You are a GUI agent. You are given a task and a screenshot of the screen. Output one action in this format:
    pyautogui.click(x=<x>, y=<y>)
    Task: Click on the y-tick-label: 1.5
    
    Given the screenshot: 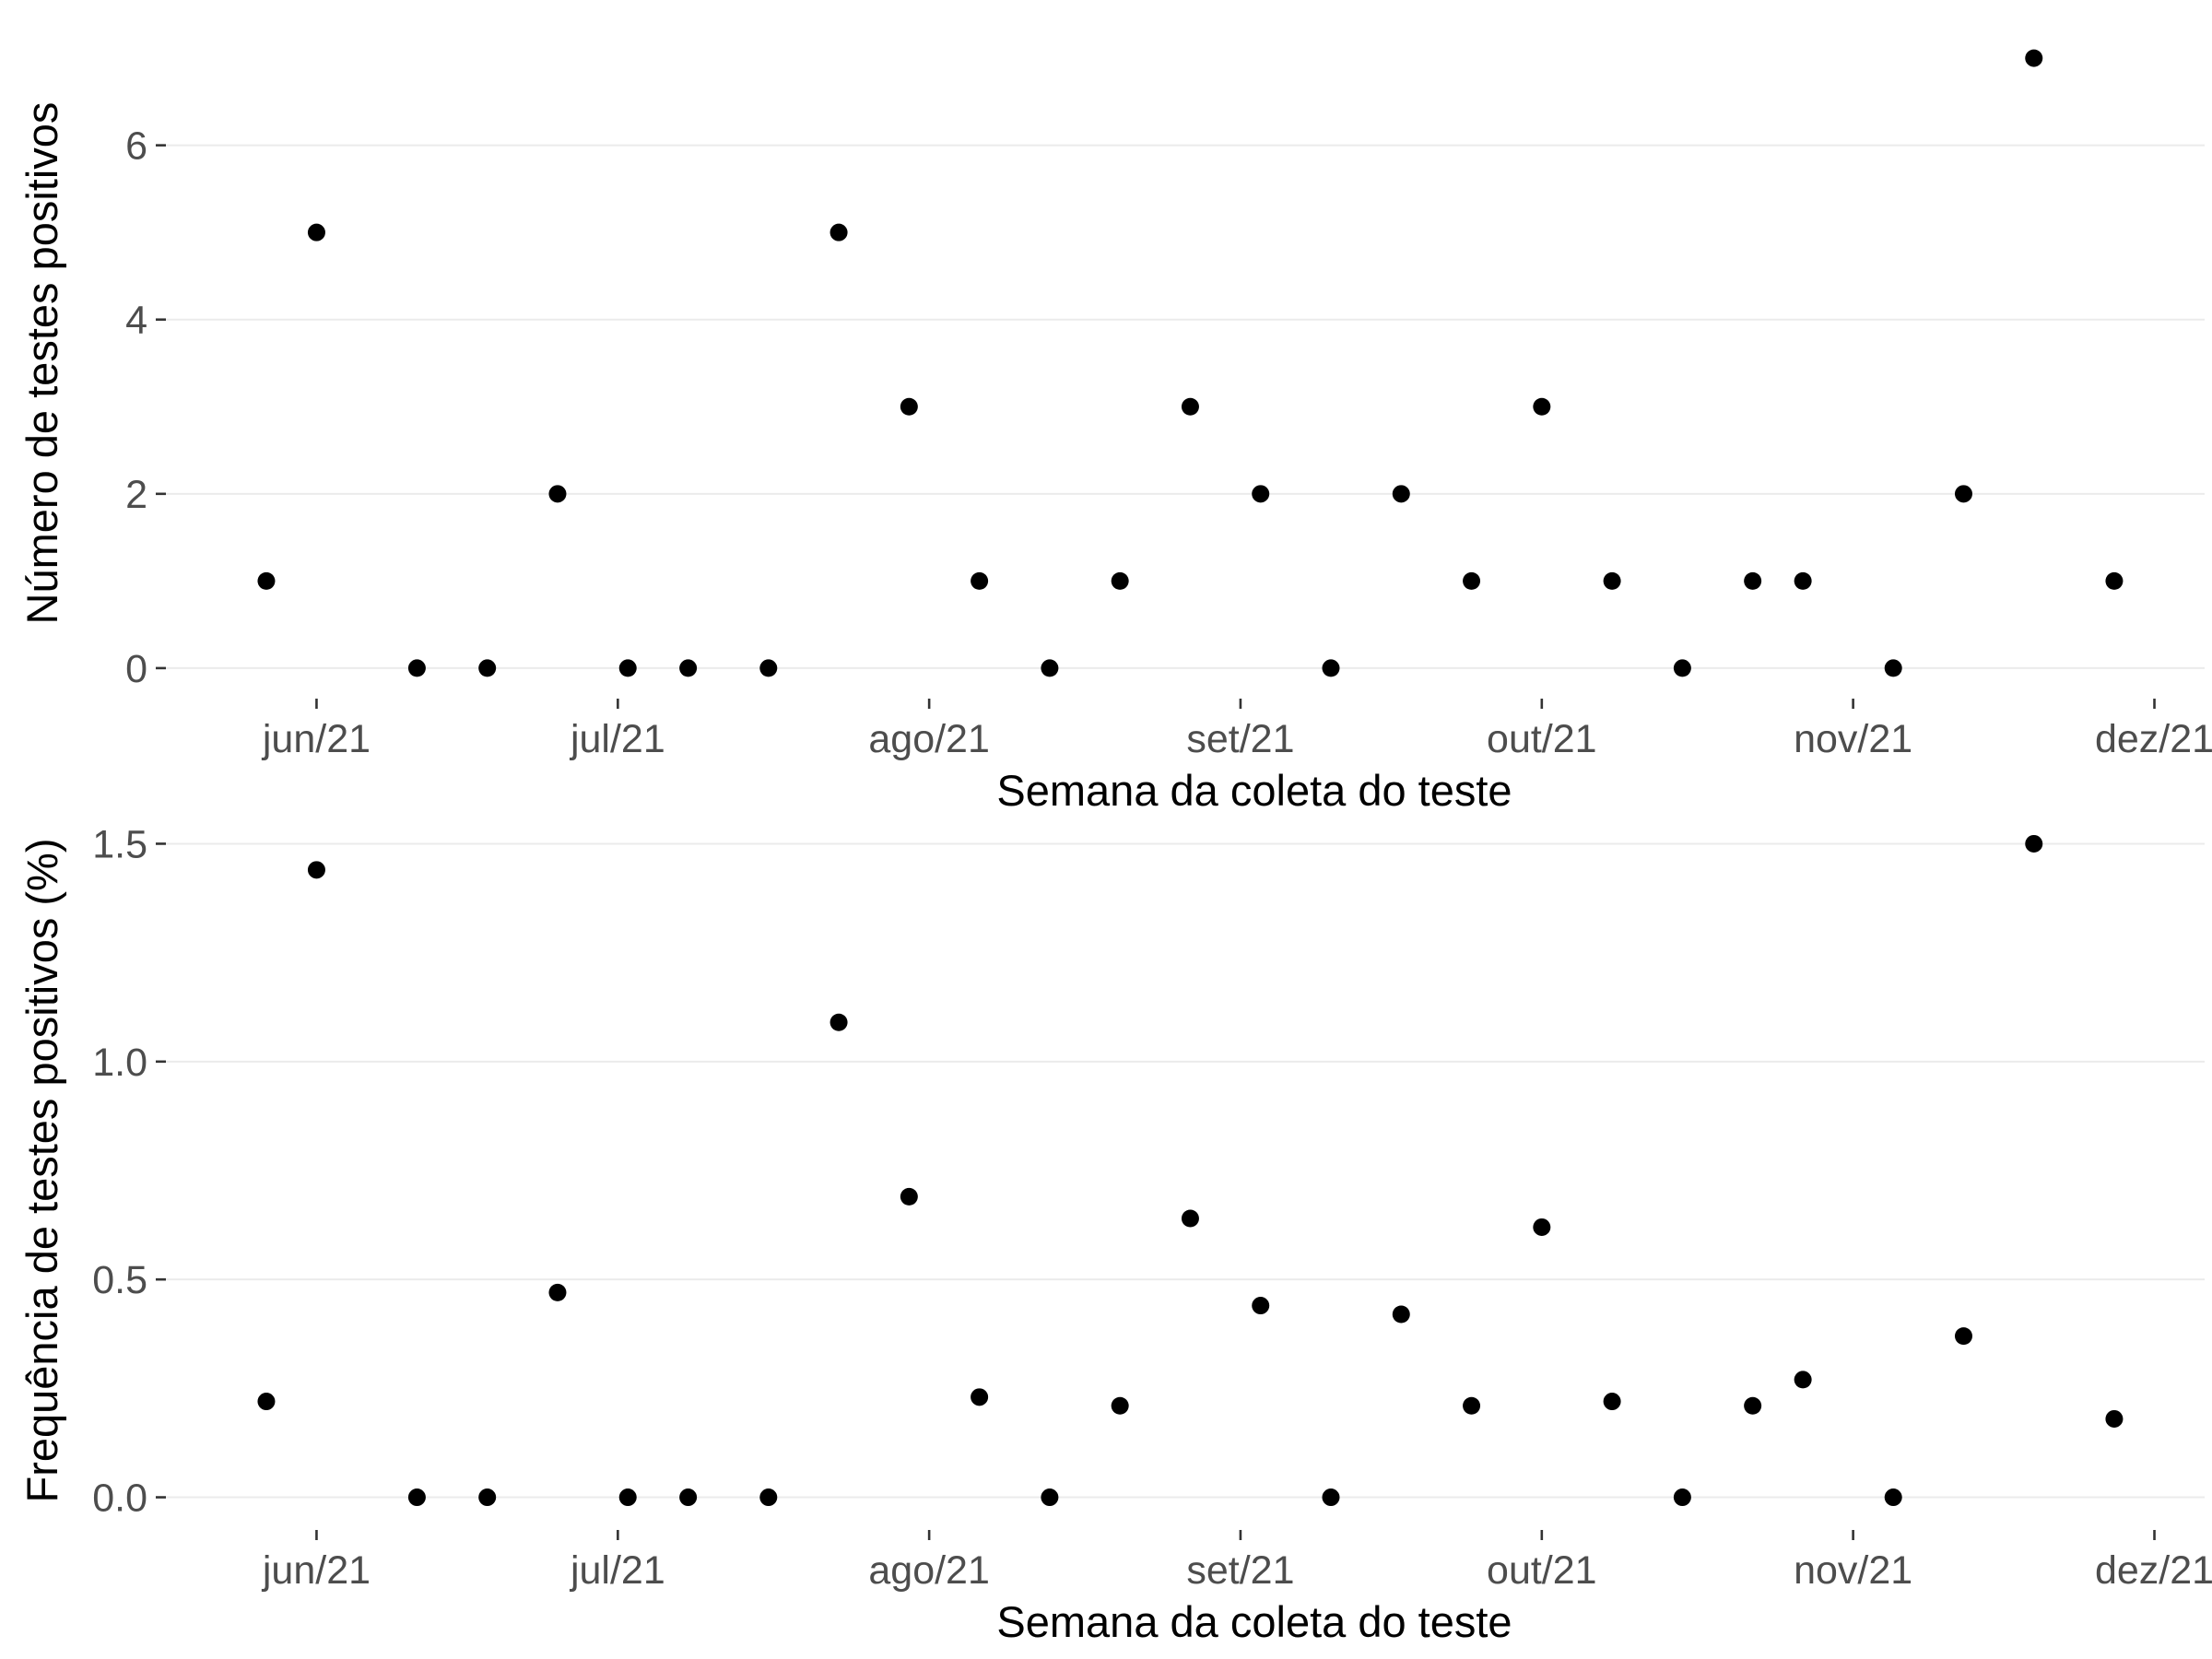 What is the action you would take?
    pyautogui.click(x=119, y=844)
    